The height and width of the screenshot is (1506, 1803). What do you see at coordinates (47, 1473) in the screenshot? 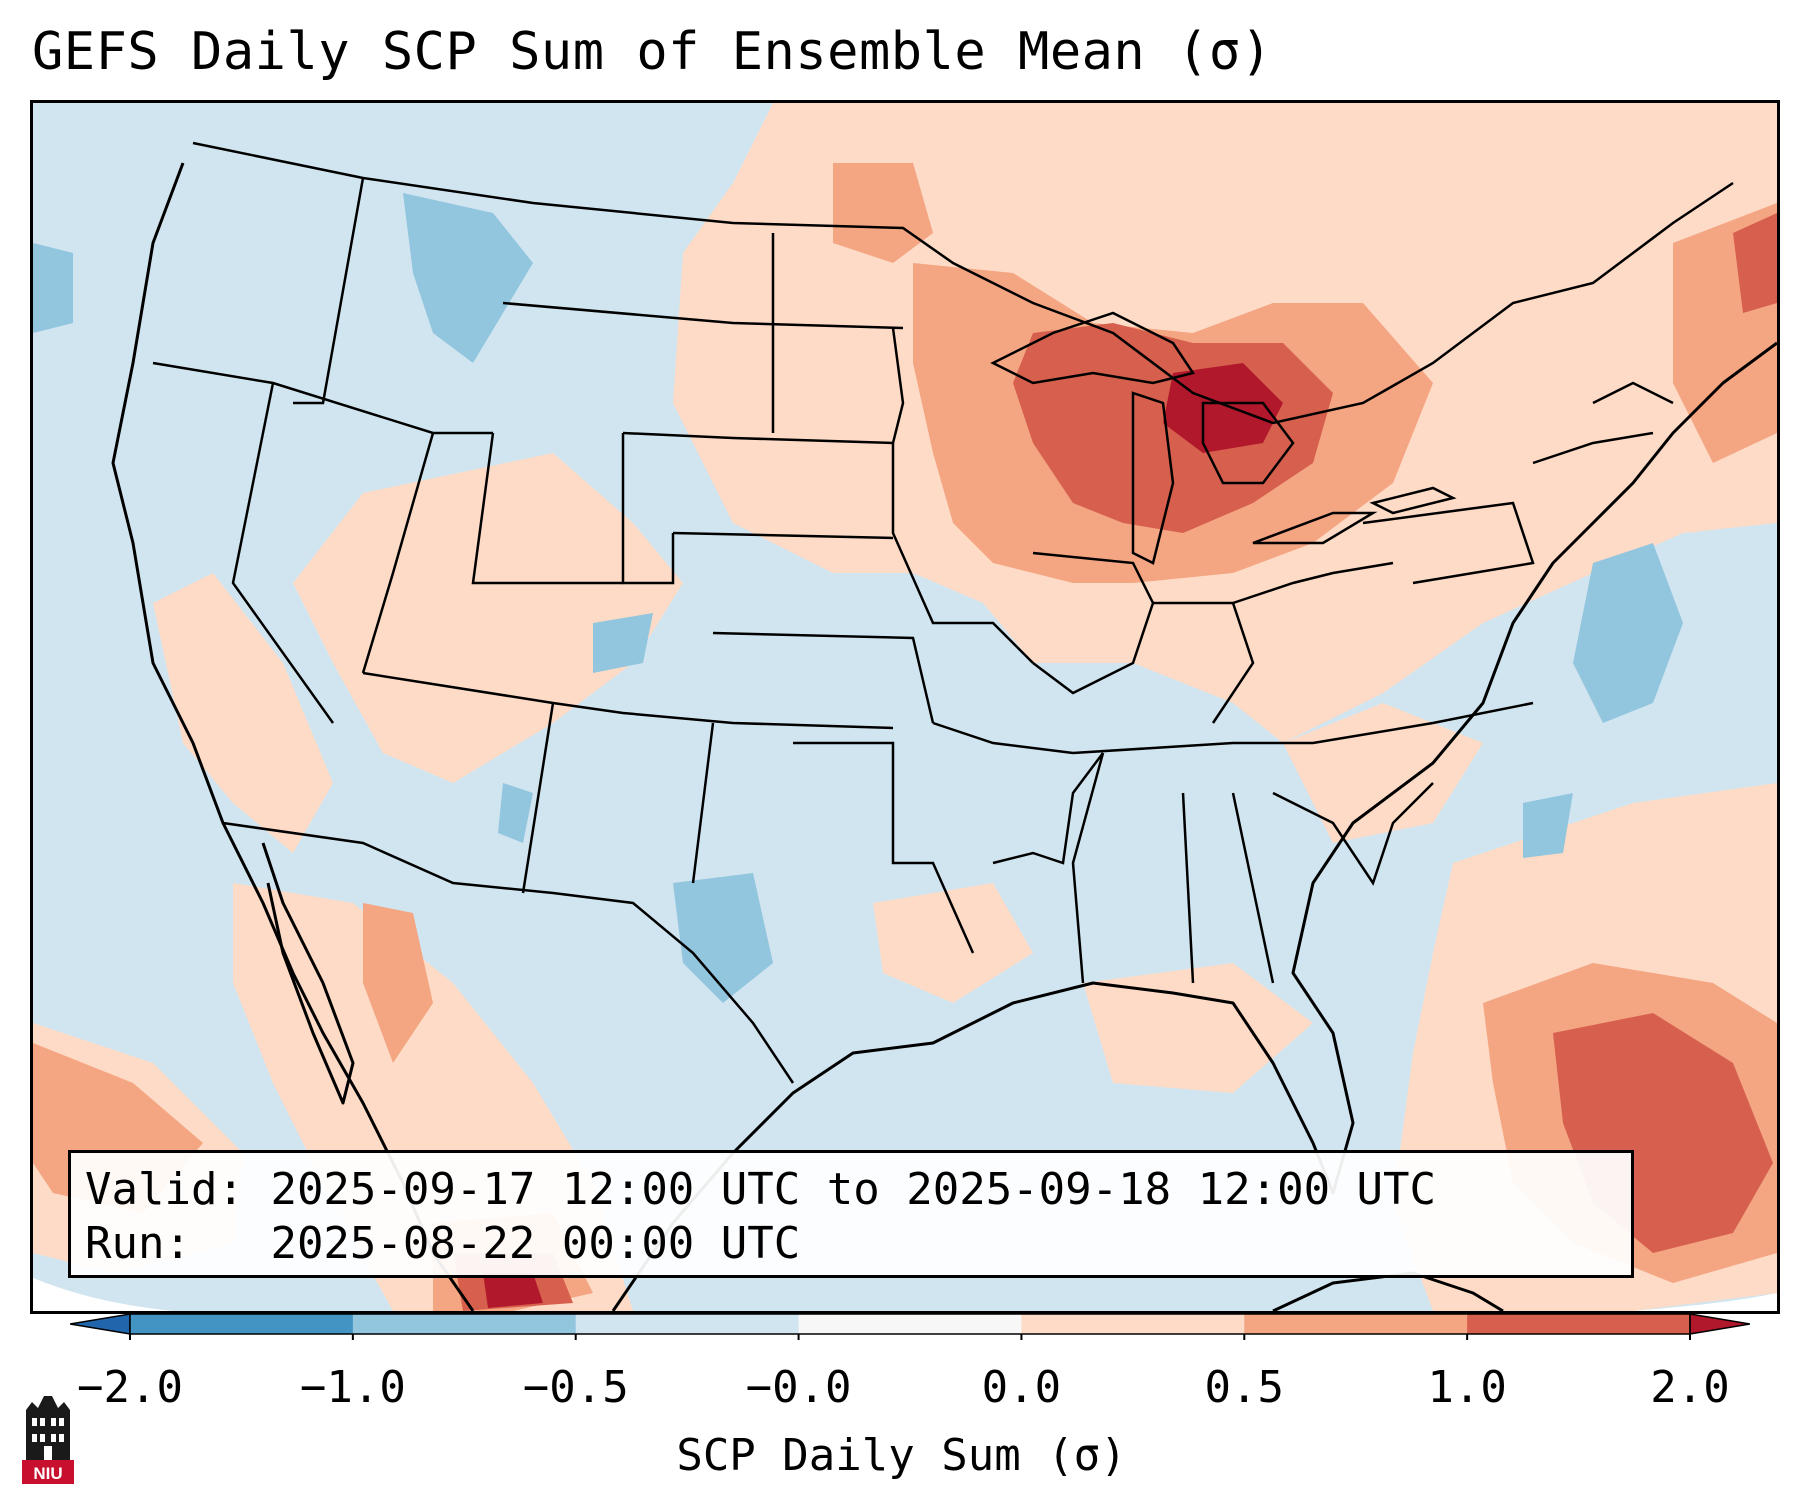
I see `logo-text: NIU` at bounding box center [47, 1473].